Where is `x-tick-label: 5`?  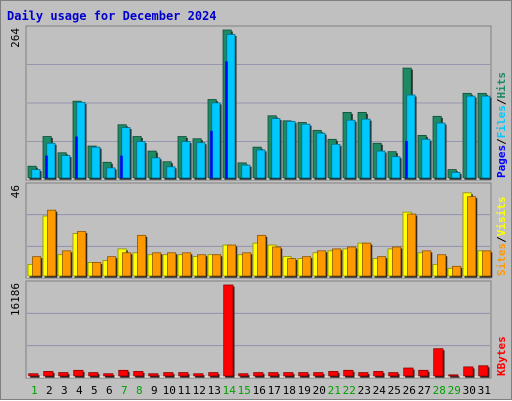 x-tick-label: 5 is located at coordinates (94, 390).